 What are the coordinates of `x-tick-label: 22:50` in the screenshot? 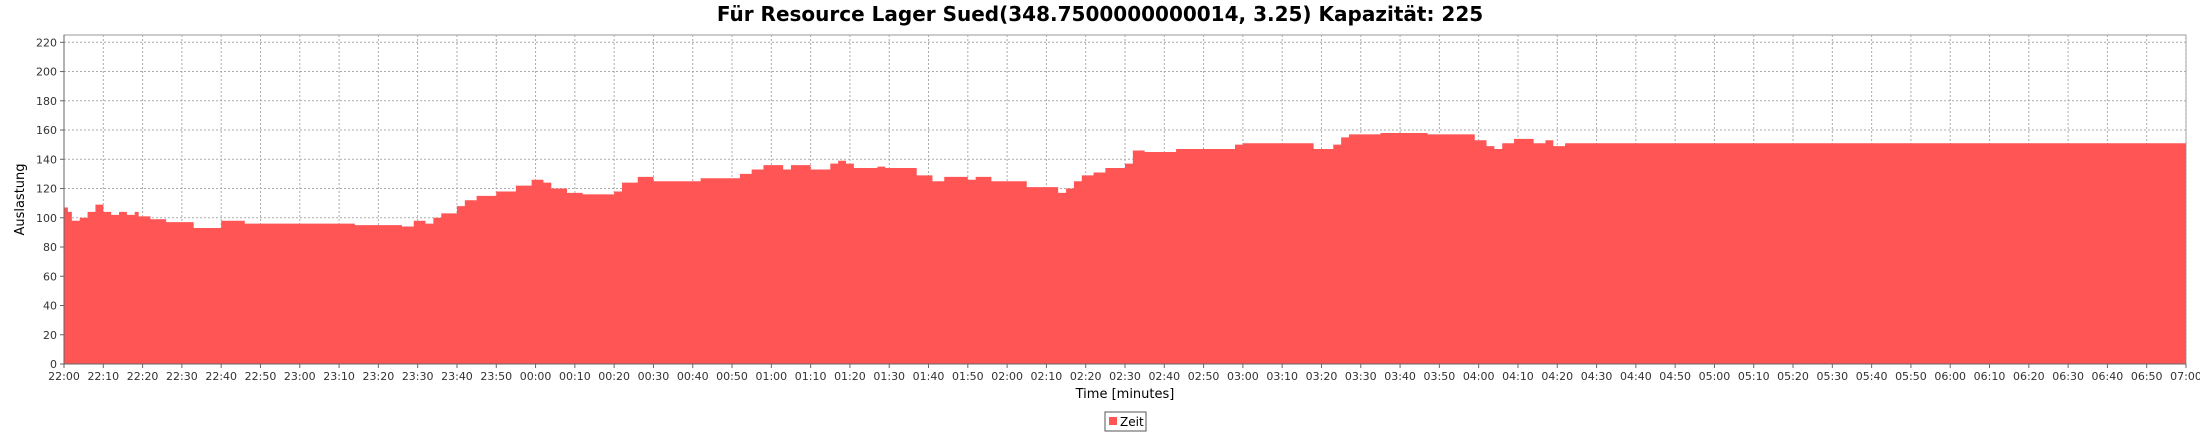 It's located at (261, 376).